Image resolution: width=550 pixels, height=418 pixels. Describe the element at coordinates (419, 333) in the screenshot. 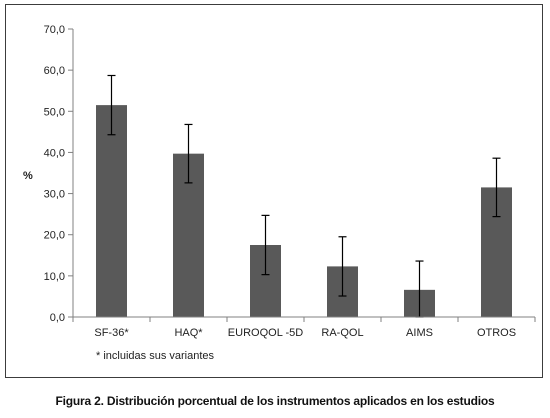

I see `x-tick-label: AIMS` at that location.